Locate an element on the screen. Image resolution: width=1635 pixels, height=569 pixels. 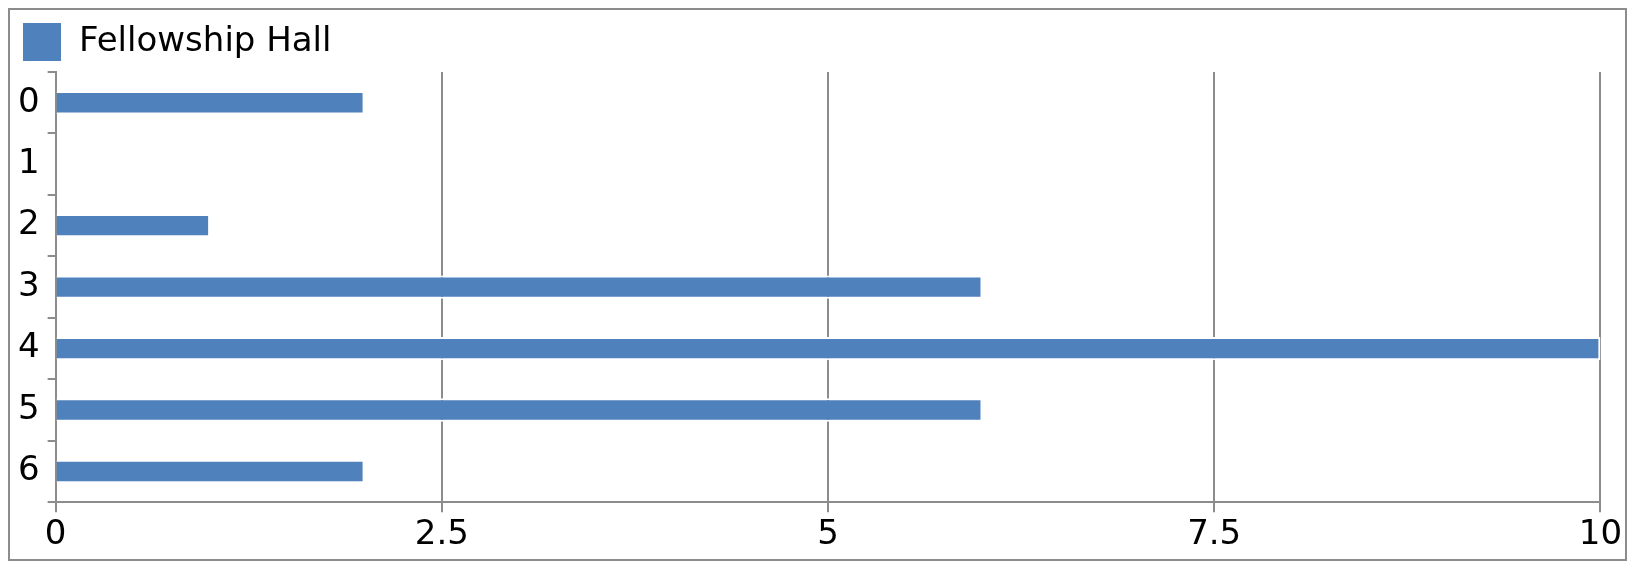
y-tick-label: 2 is located at coordinates (28, 222).